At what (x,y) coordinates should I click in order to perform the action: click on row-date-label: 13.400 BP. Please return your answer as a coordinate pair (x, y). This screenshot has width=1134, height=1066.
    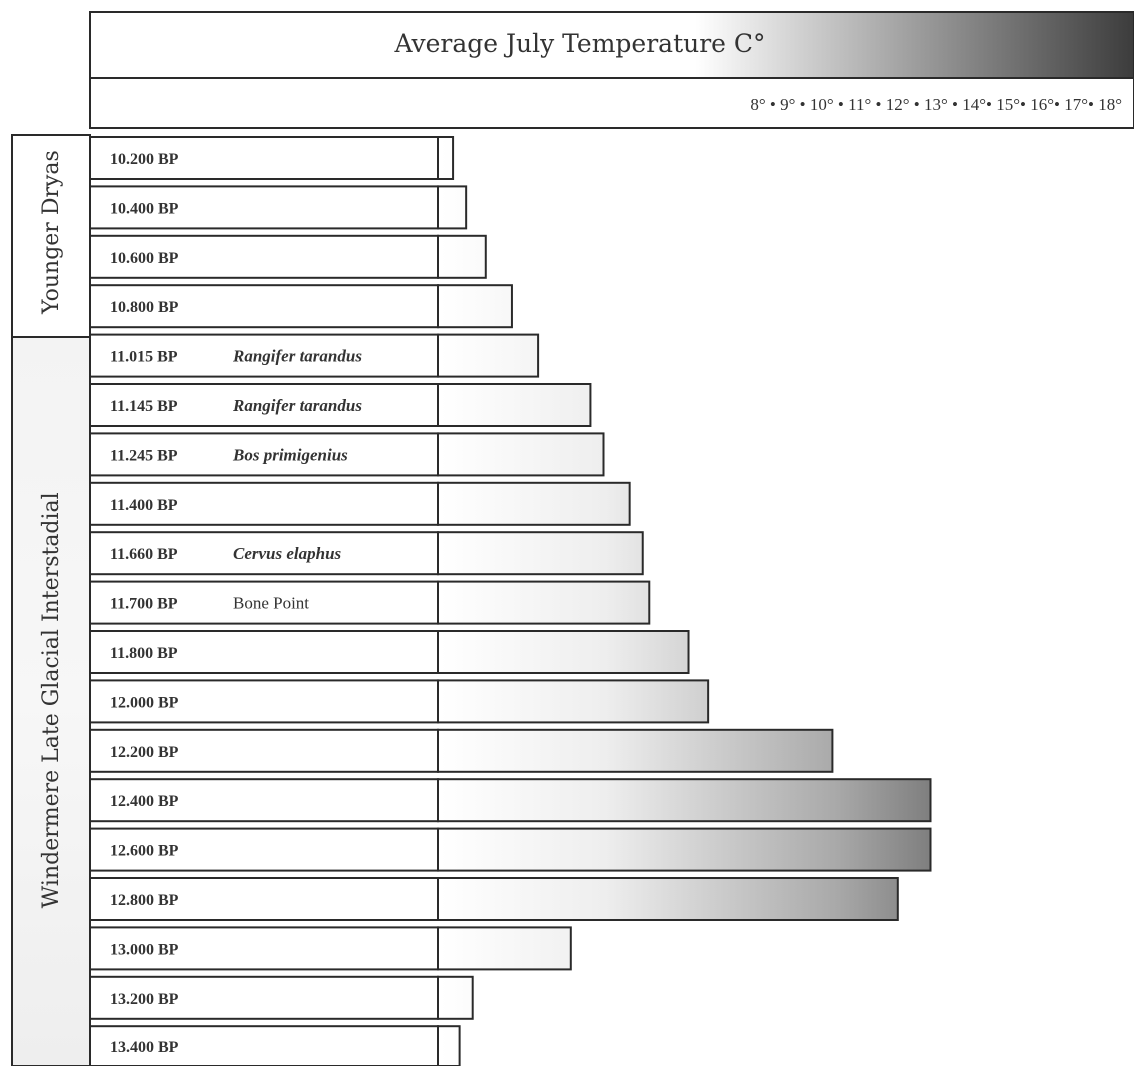
    Looking at the image, I should click on (144, 1047).